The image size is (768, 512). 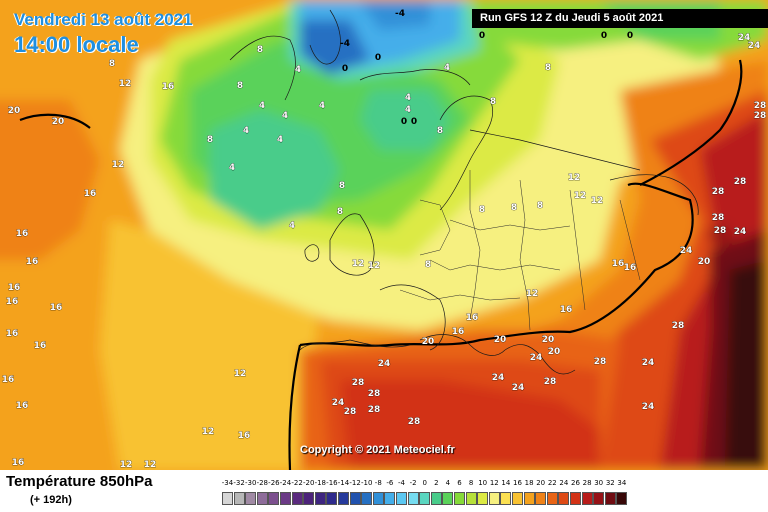 I want to click on scale-tick-label: -10, so click(x=366, y=483).